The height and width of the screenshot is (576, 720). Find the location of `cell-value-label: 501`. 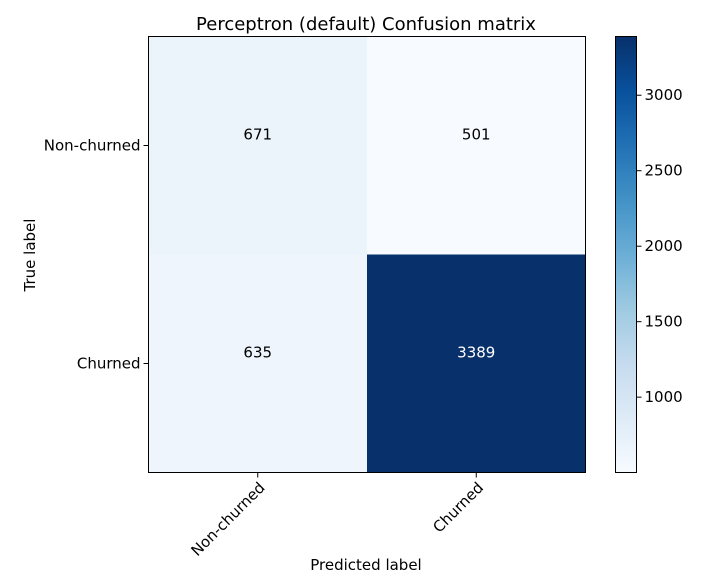

cell-value-label: 501 is located at coordinates (476, 135).